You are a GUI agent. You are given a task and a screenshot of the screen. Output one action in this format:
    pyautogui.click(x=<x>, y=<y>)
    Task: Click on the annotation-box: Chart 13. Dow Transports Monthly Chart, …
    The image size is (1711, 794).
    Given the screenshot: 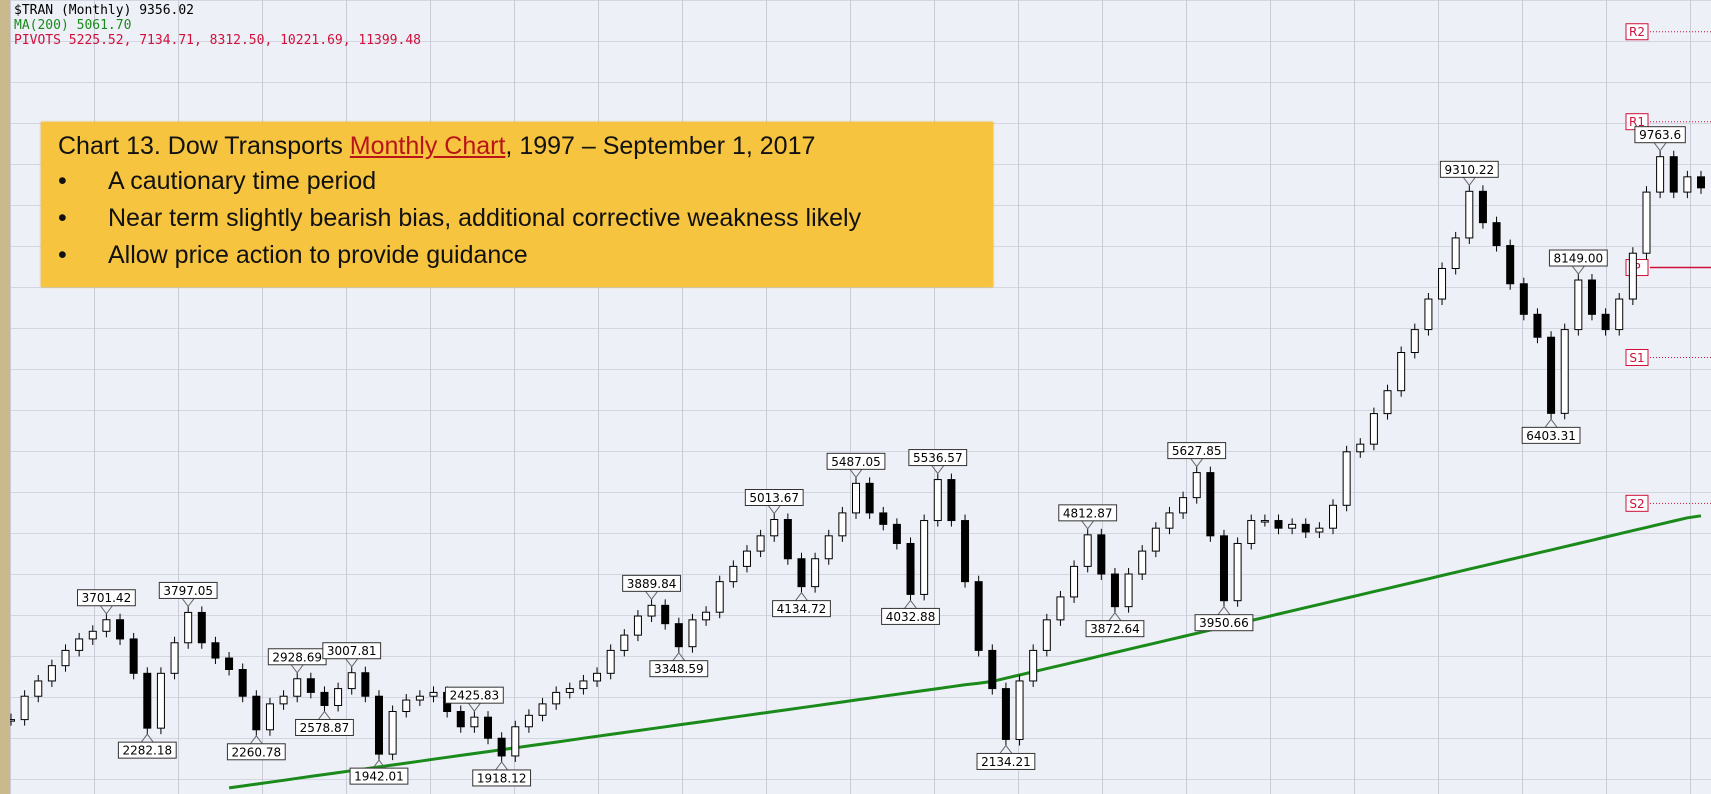 What is the action you would take?
    pyautogui.click(x=517, y=204)
    